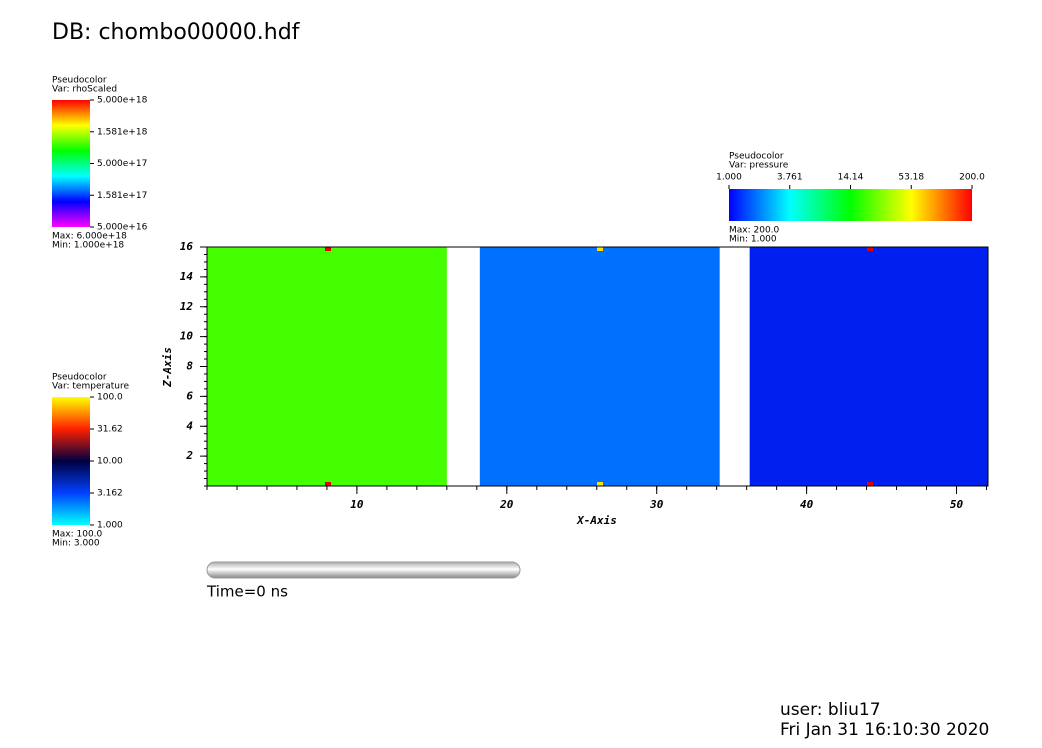 The height and width of the screenshot is (748, 1042). Describe the element at coordinates (884, 730) in the screenshot. I see `date-label: Fri Jan 31 16:10:30 2020` at that location.